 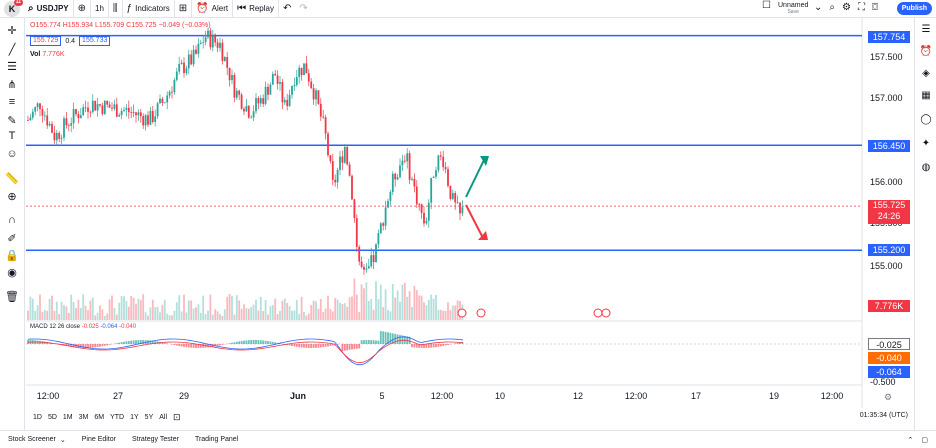 What do you see at coordinates (37, 440) in the screenshot?
I see `stock-screener-tab: Stock Screener ⌄` at bounding box center [37, 440].